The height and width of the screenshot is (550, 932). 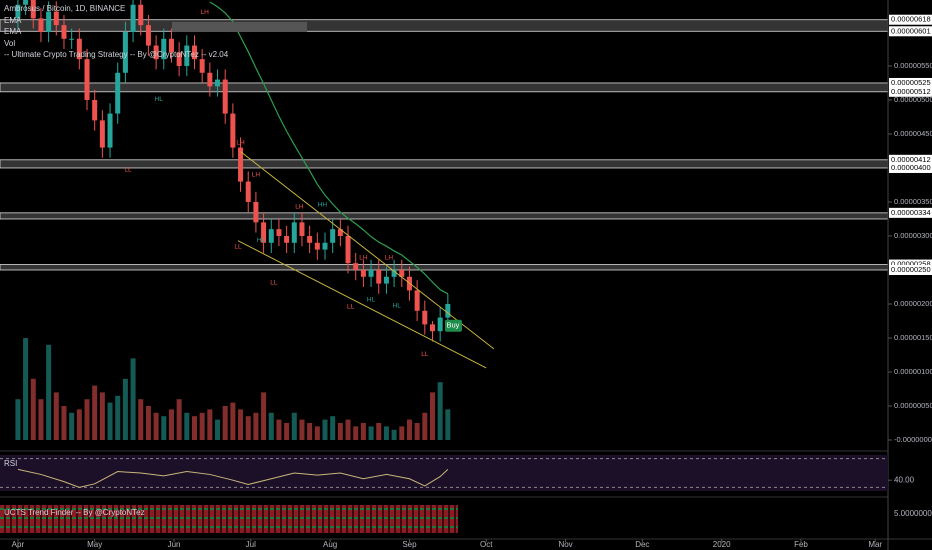 What do you see at coordinates (913, 303) in the screenshot?
I see `y-tick-label: 0.00000200` at bounding box center [913, 303].